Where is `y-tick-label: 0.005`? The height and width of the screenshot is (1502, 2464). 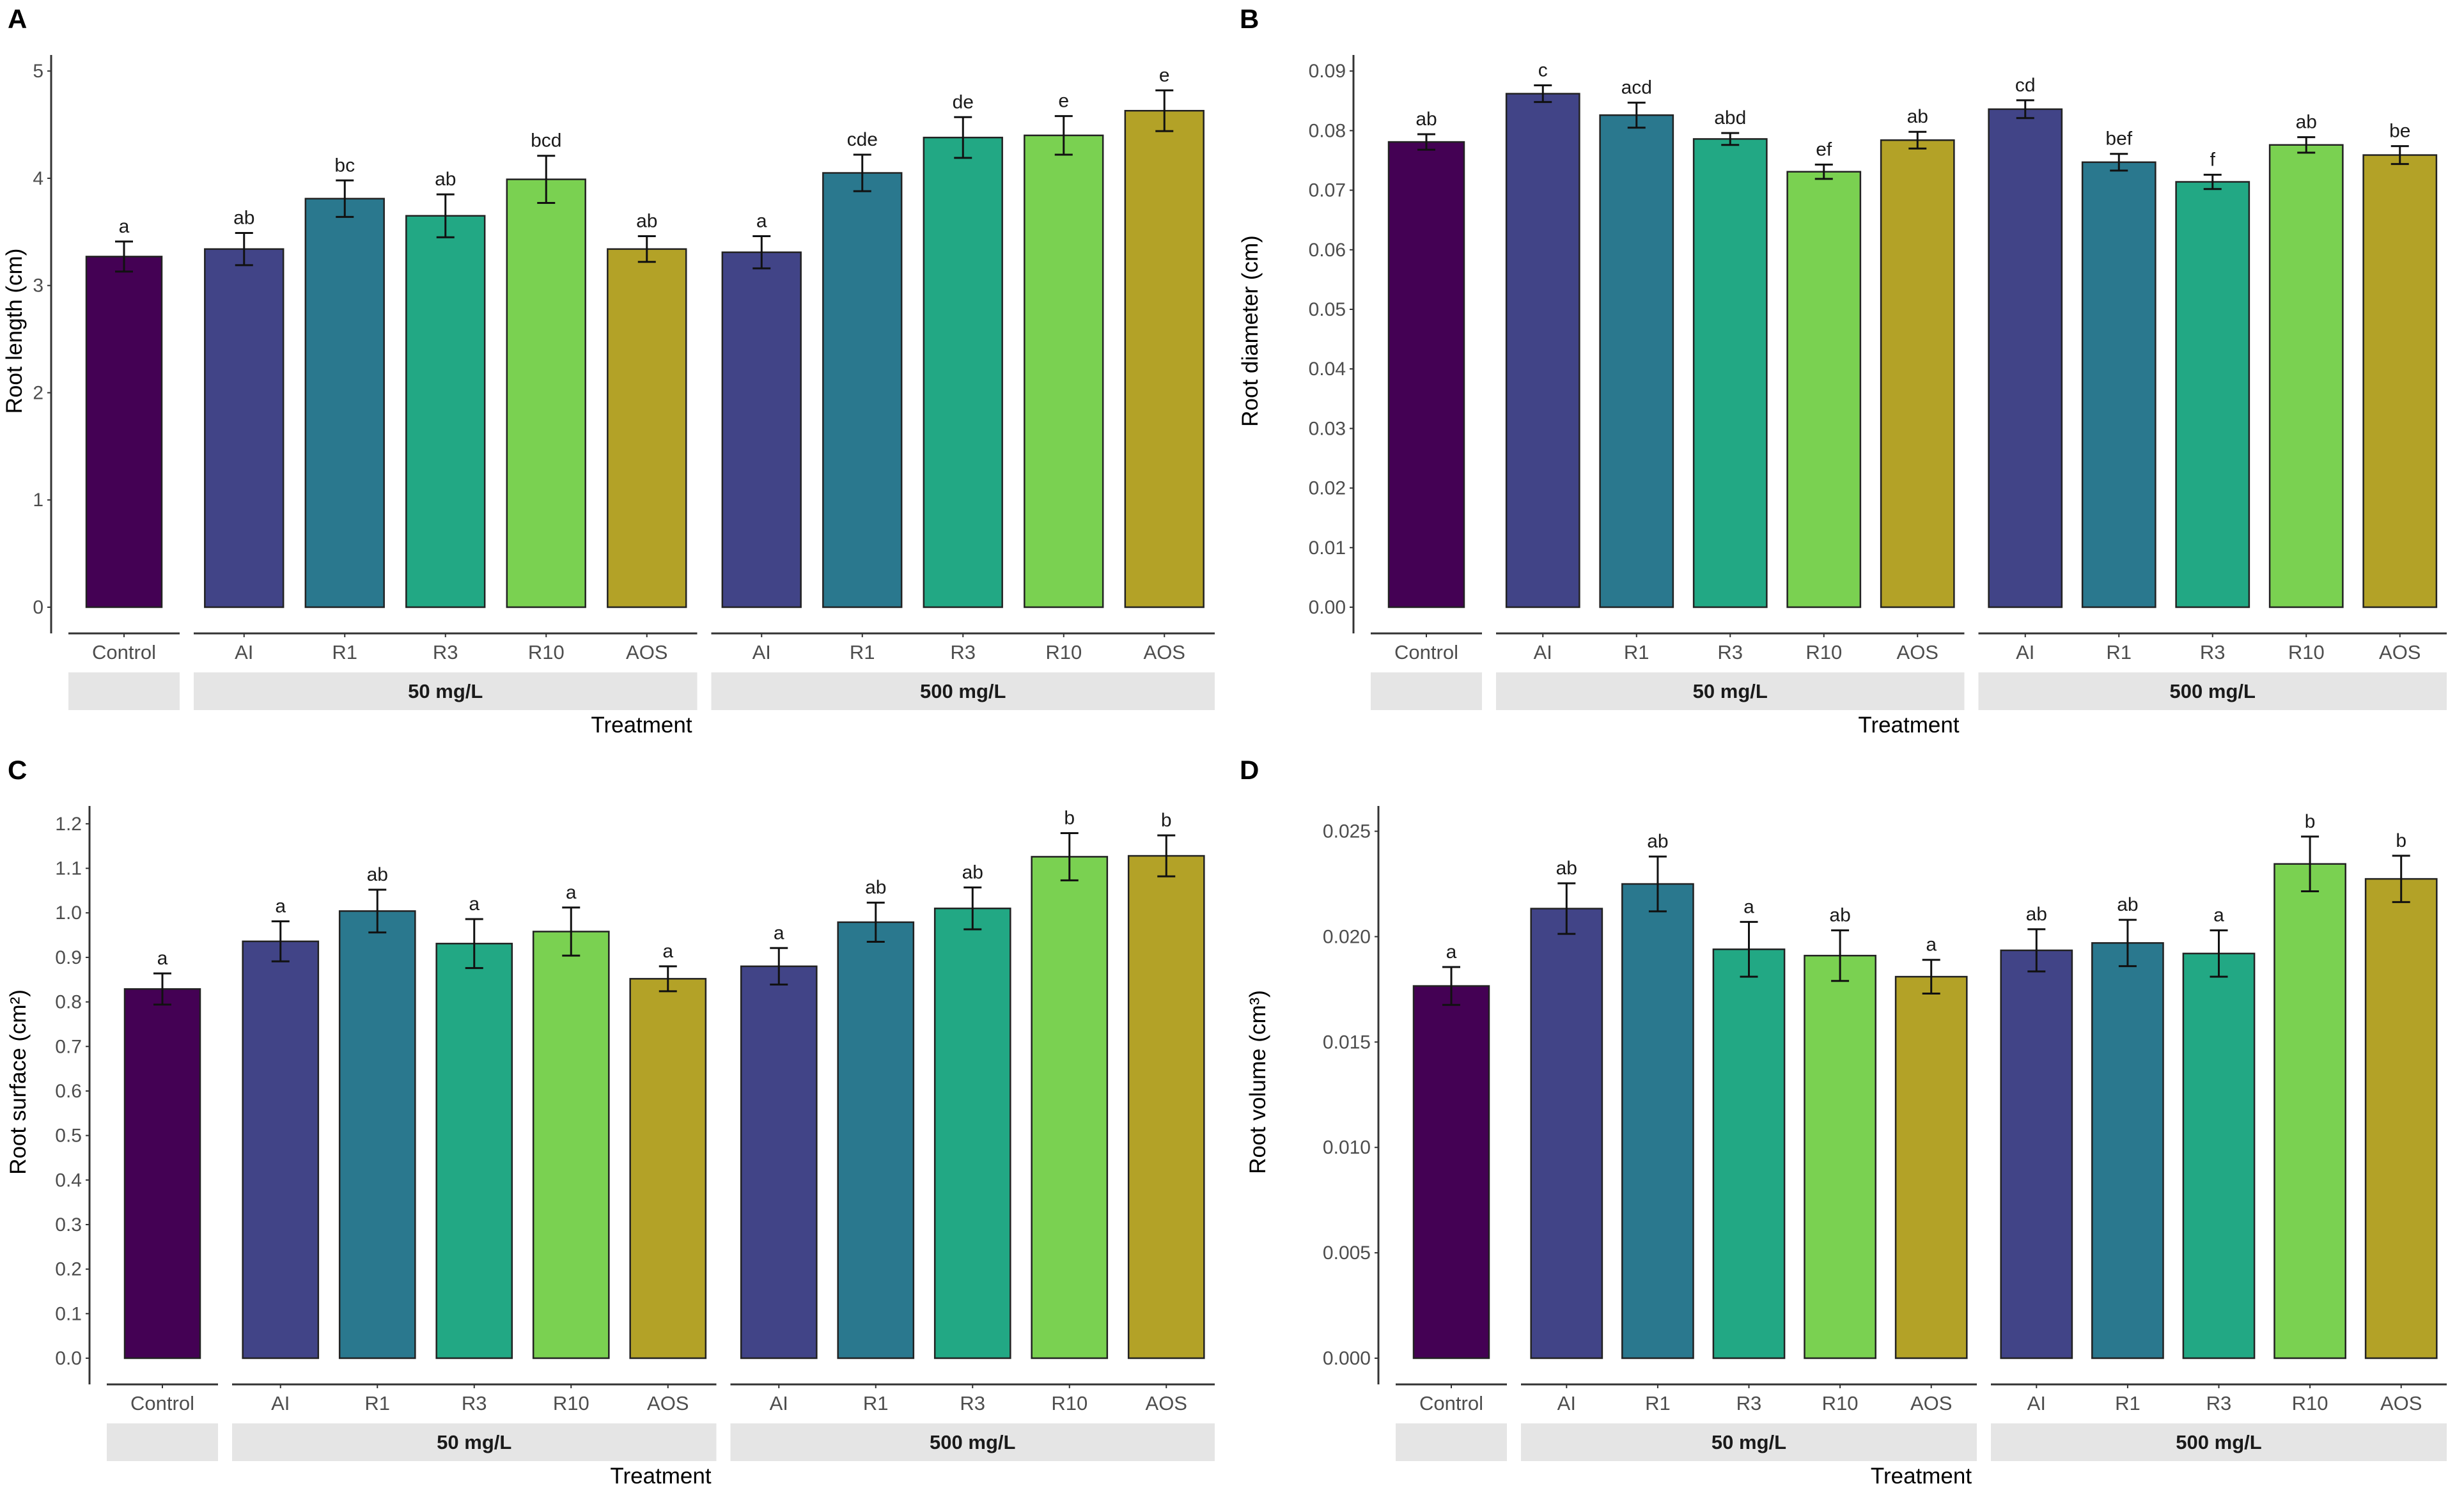 y-tick-label: 0.005 is located at coordinates (1347, 1253).